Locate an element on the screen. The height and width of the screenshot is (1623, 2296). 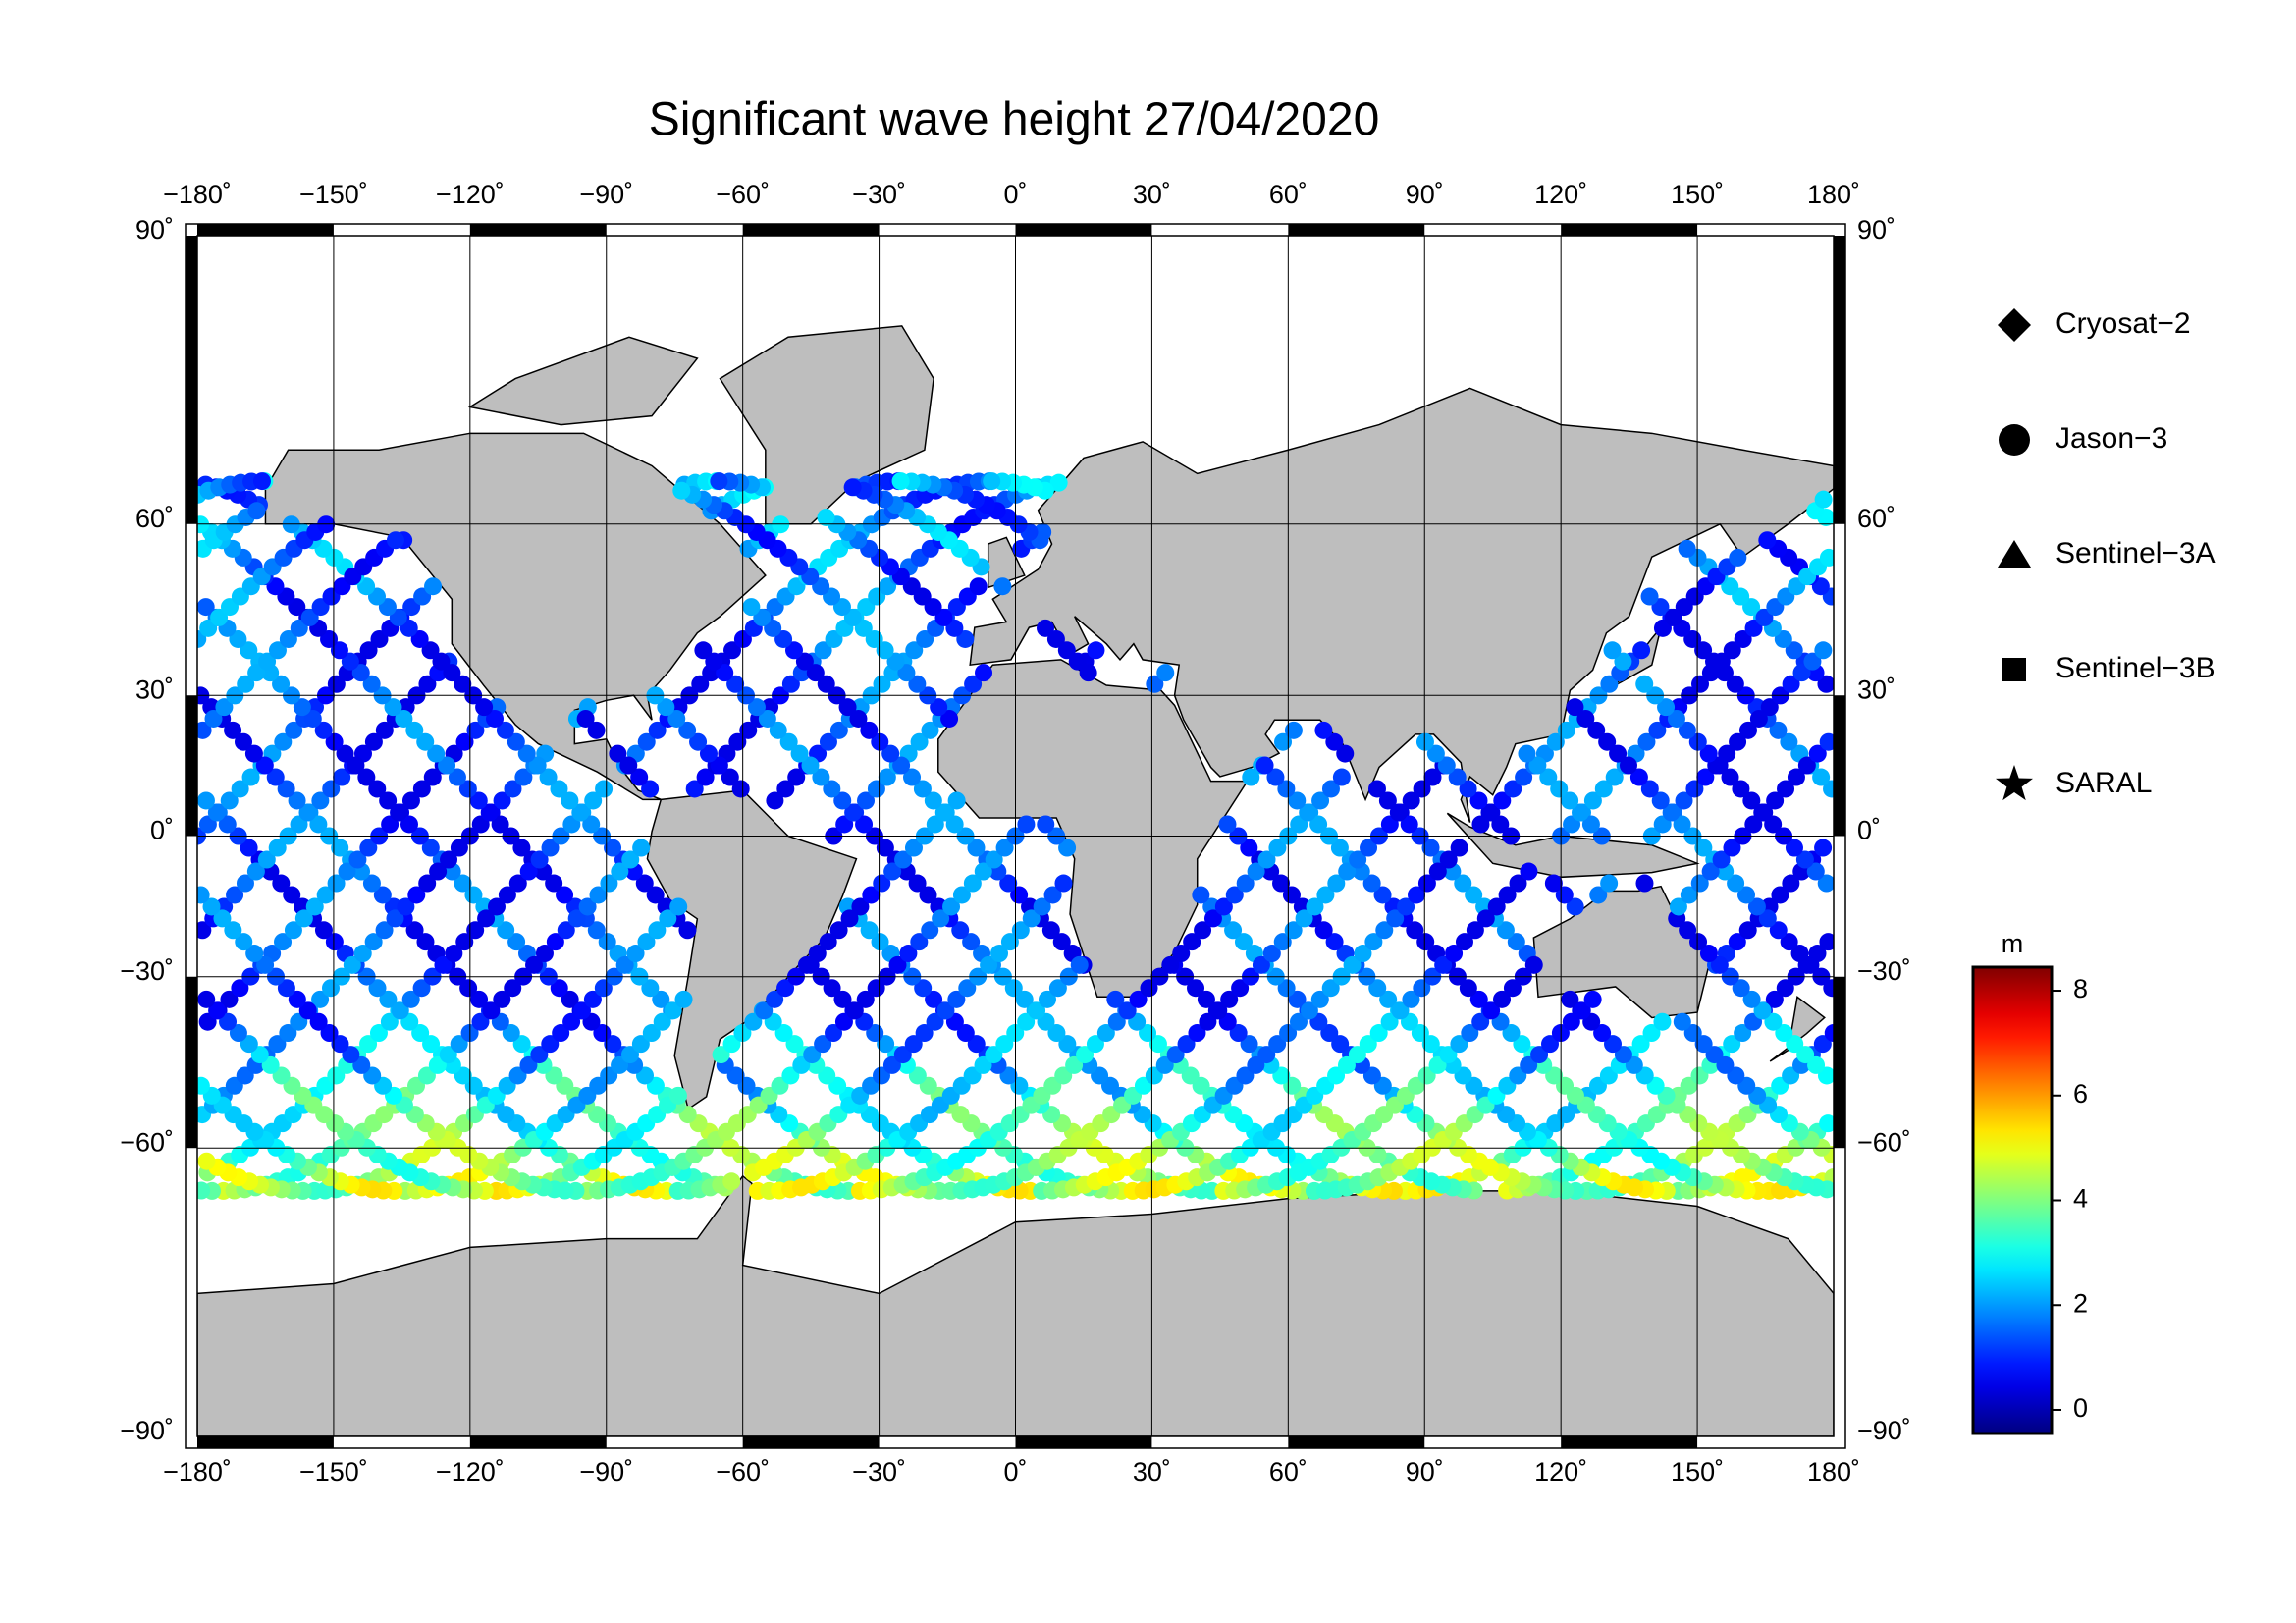
lon-tick-label: 180˚ is located at coordinates (1834, 1472).